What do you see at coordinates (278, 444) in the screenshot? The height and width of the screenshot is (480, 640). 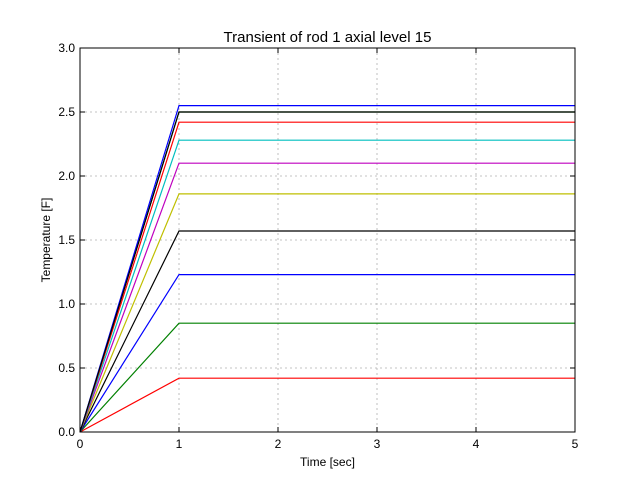 I see `x-tick-label: 2` at bounding box center [278, 444].